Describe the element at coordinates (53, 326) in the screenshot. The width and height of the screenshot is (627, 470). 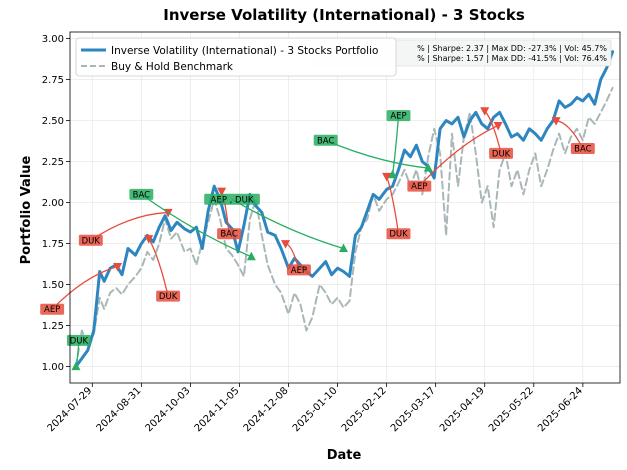
I see `y-tick-label: 1.25` at that location.